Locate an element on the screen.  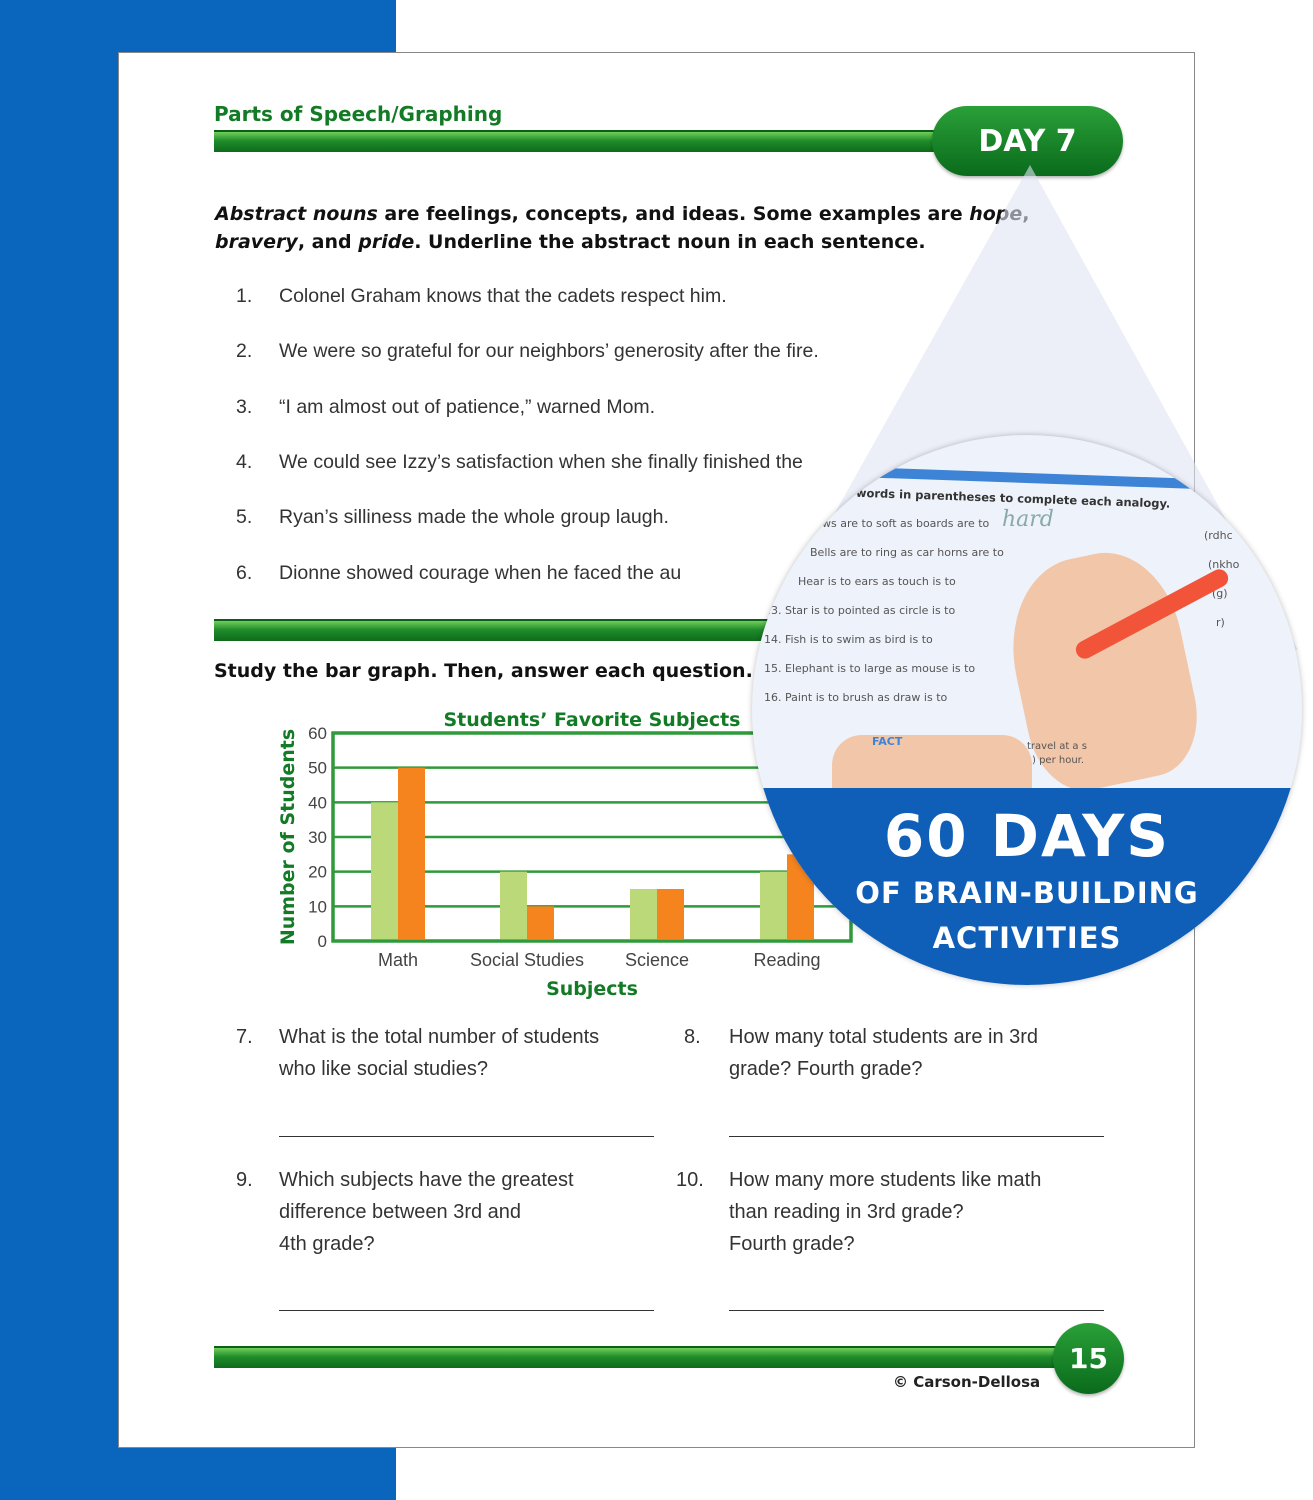
question-text: than reading in 3rd grade? is located at coordinates (846, 1212).